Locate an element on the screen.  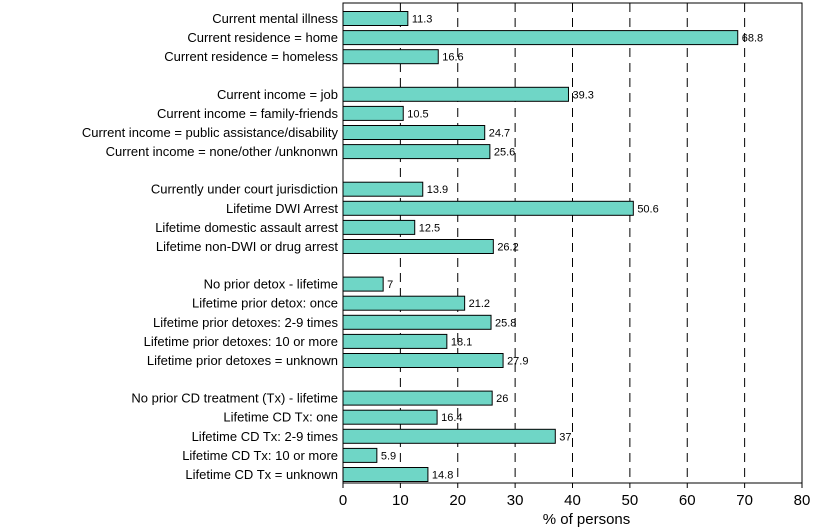
category-label-0: Current mental illness is located at coordinates (275, 18).